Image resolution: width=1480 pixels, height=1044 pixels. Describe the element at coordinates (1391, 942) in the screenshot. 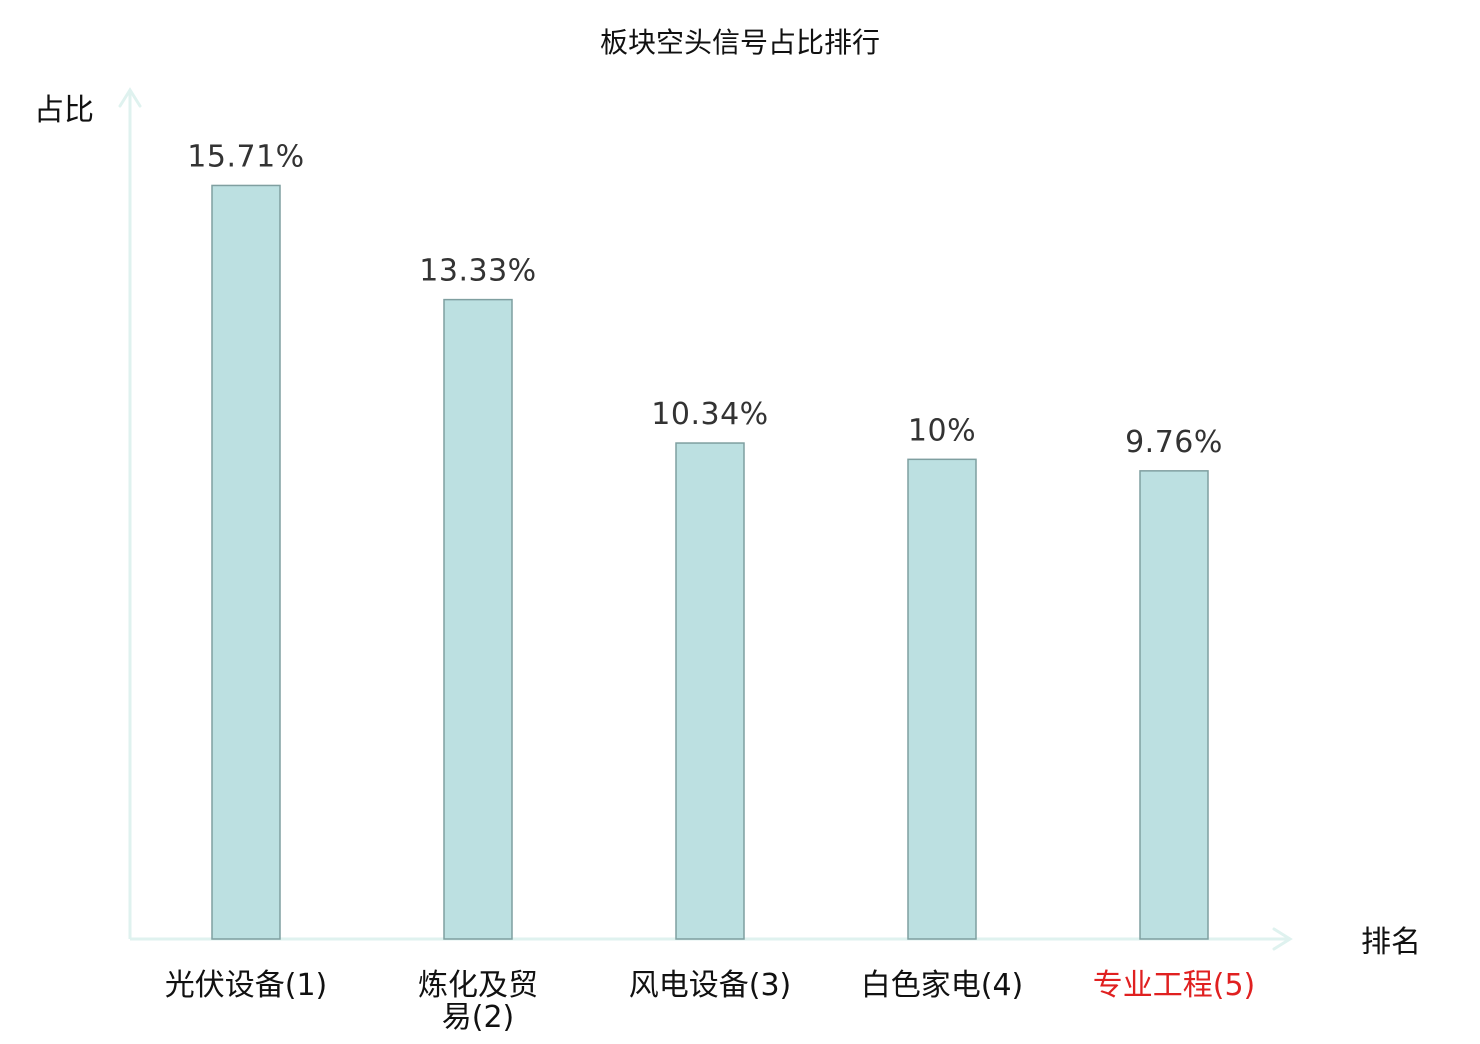

I see `x-axis-label: 排名` at that location.